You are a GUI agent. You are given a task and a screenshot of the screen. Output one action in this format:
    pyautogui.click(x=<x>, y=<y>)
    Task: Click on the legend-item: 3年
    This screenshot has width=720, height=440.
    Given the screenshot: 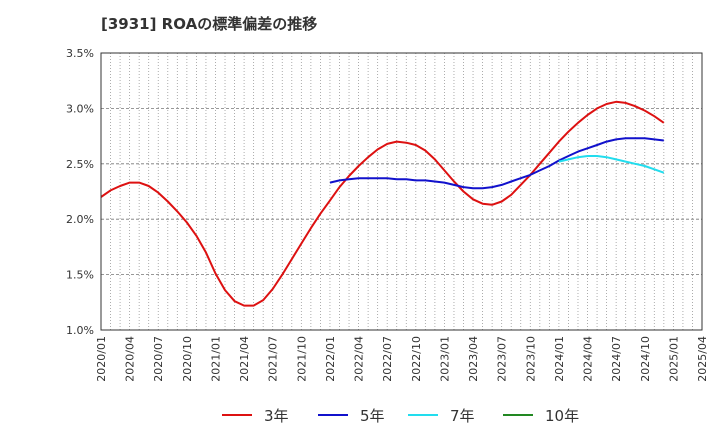 What is the action you would take?
    pyautogui.click(x=255, y=415)
    